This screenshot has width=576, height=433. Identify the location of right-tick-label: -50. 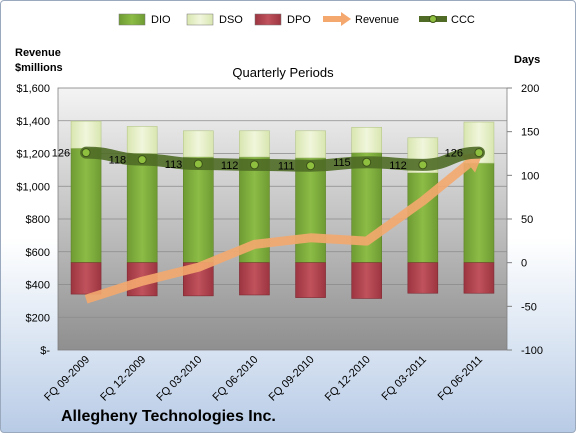
(529, 307).